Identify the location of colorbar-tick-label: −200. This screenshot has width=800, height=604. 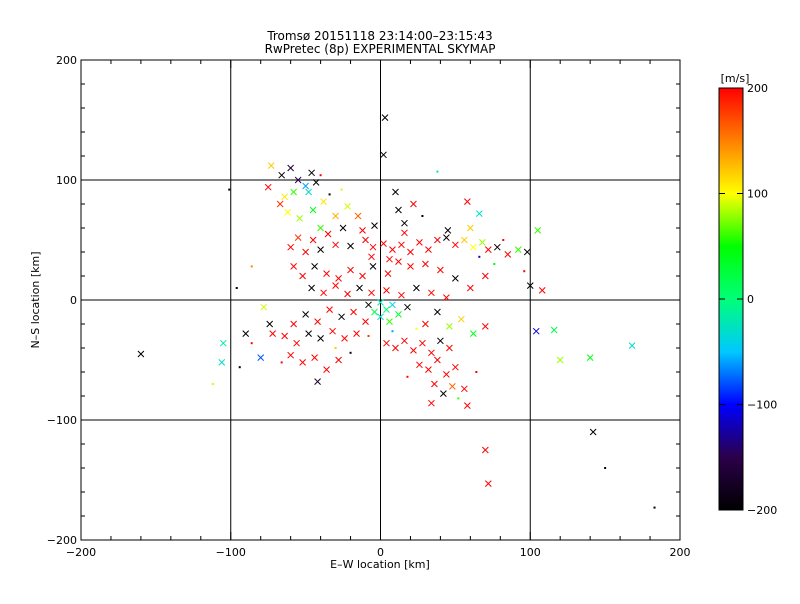
(762, 510).